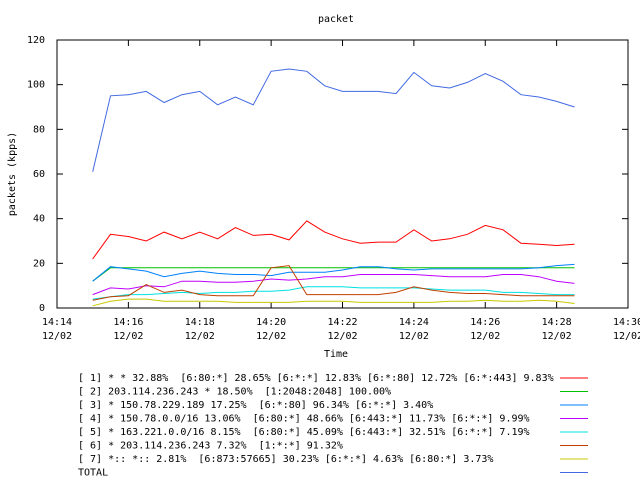 Image resolution: width=640 pixels, height=480 pixels. I want to click on chart-title: packet, so click(336, 19).